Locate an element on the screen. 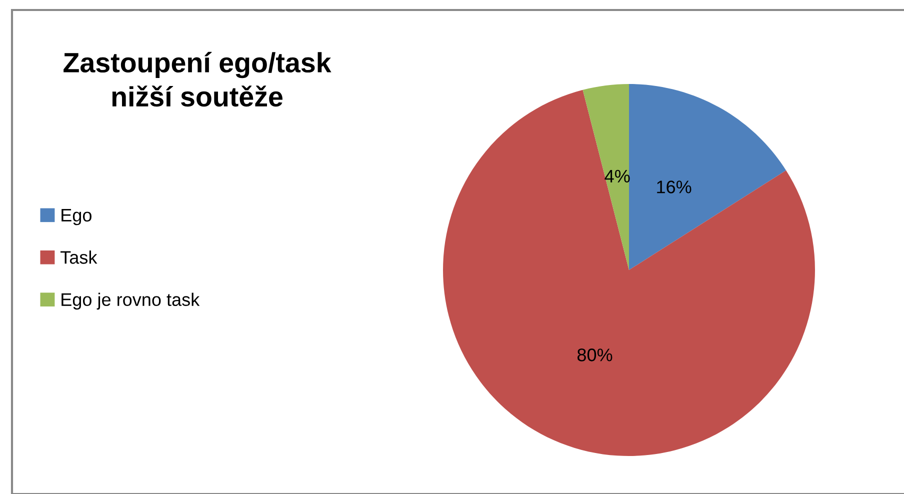  data-label: 16% is located at coordinates (674, 187).